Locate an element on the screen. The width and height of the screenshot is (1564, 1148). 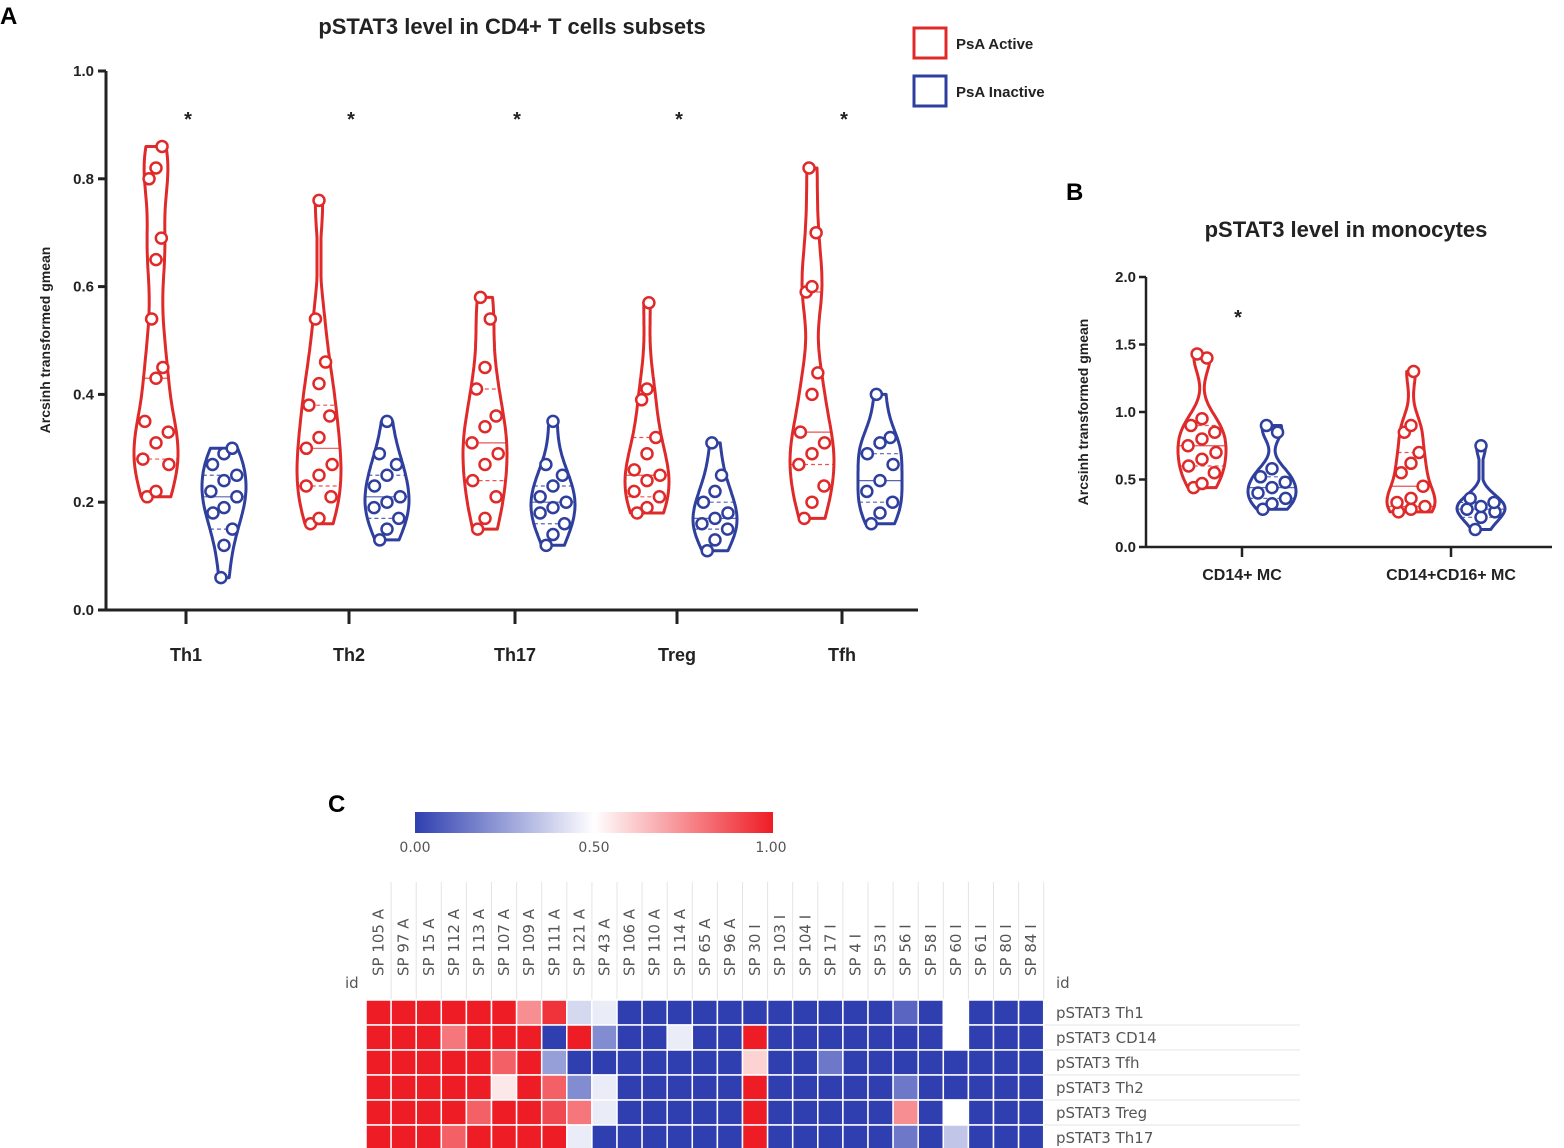
column-label: SP 17 I is located at coordinates (830, 950).